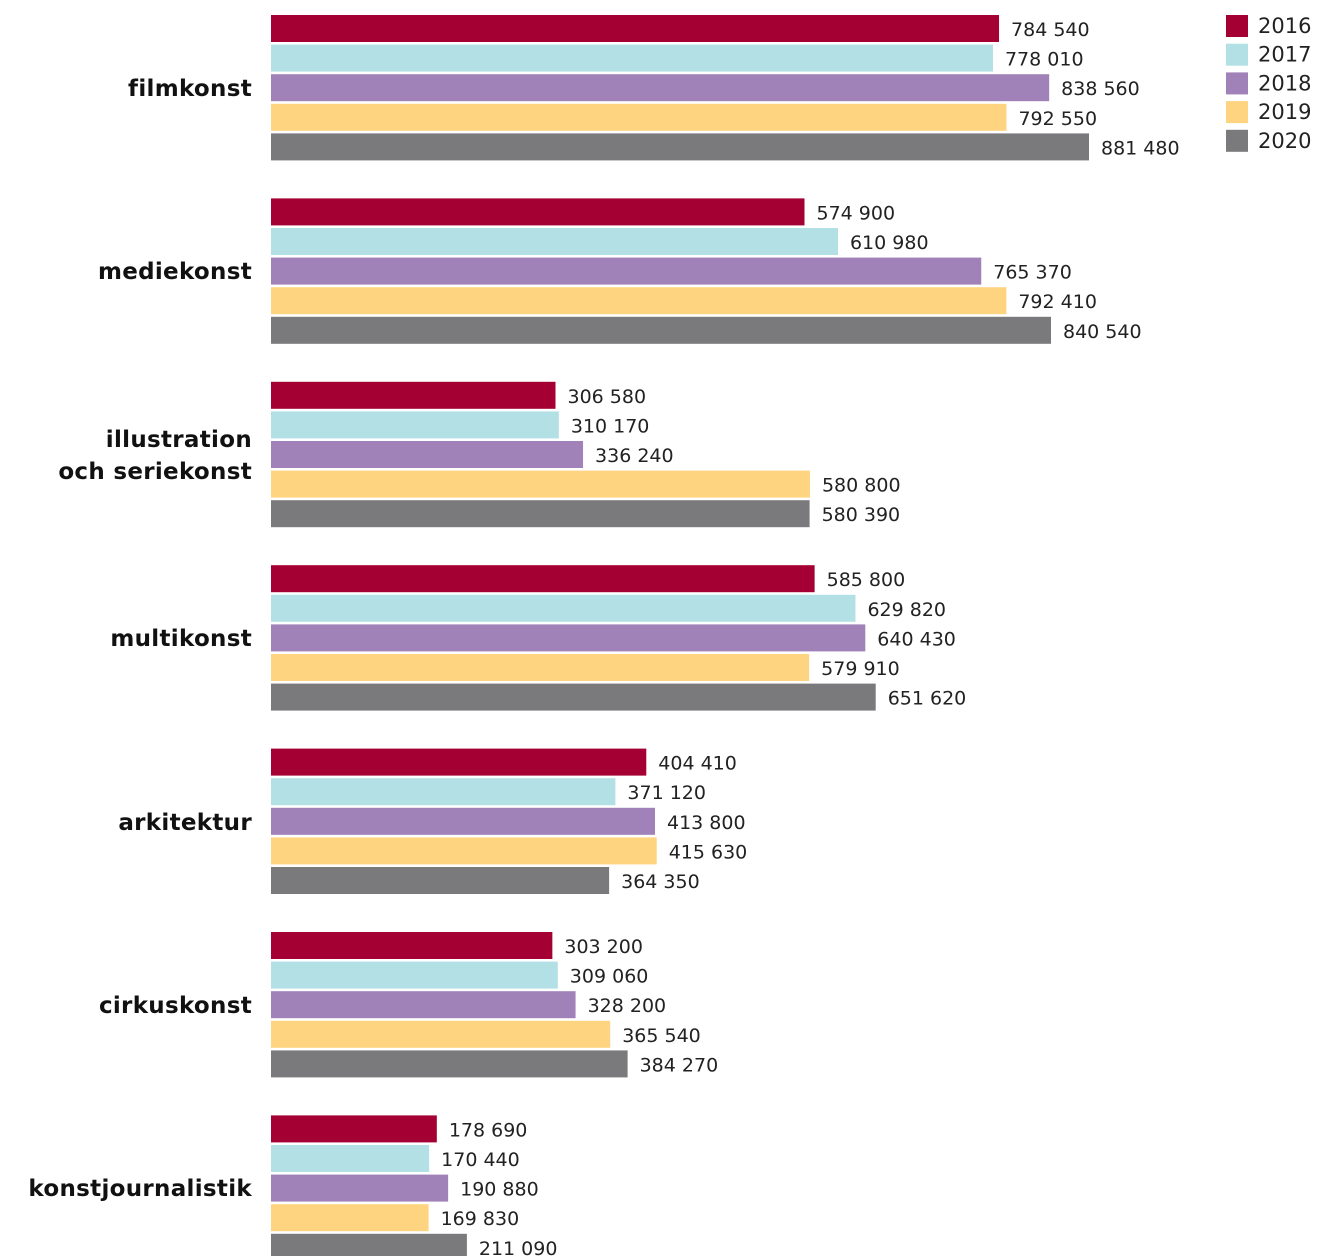 The height and width of the screenshot is (1256, 1317). What do you see at coordinates (518, 1247) in the screenshot?
I see `data-label: 211 090` at bounding box center [518, 1247].